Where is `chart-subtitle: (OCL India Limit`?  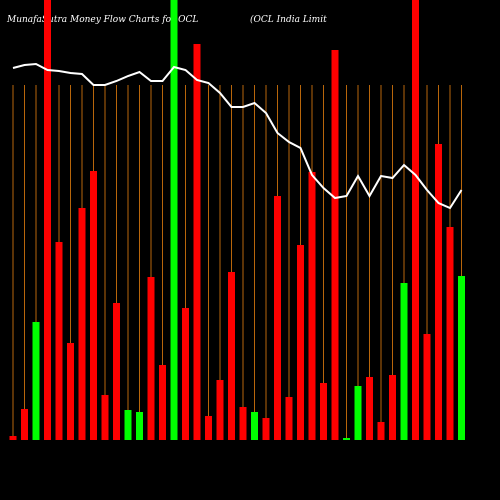 chart-subtitle: (OCL India Limit is located at coordinates (288, 19).